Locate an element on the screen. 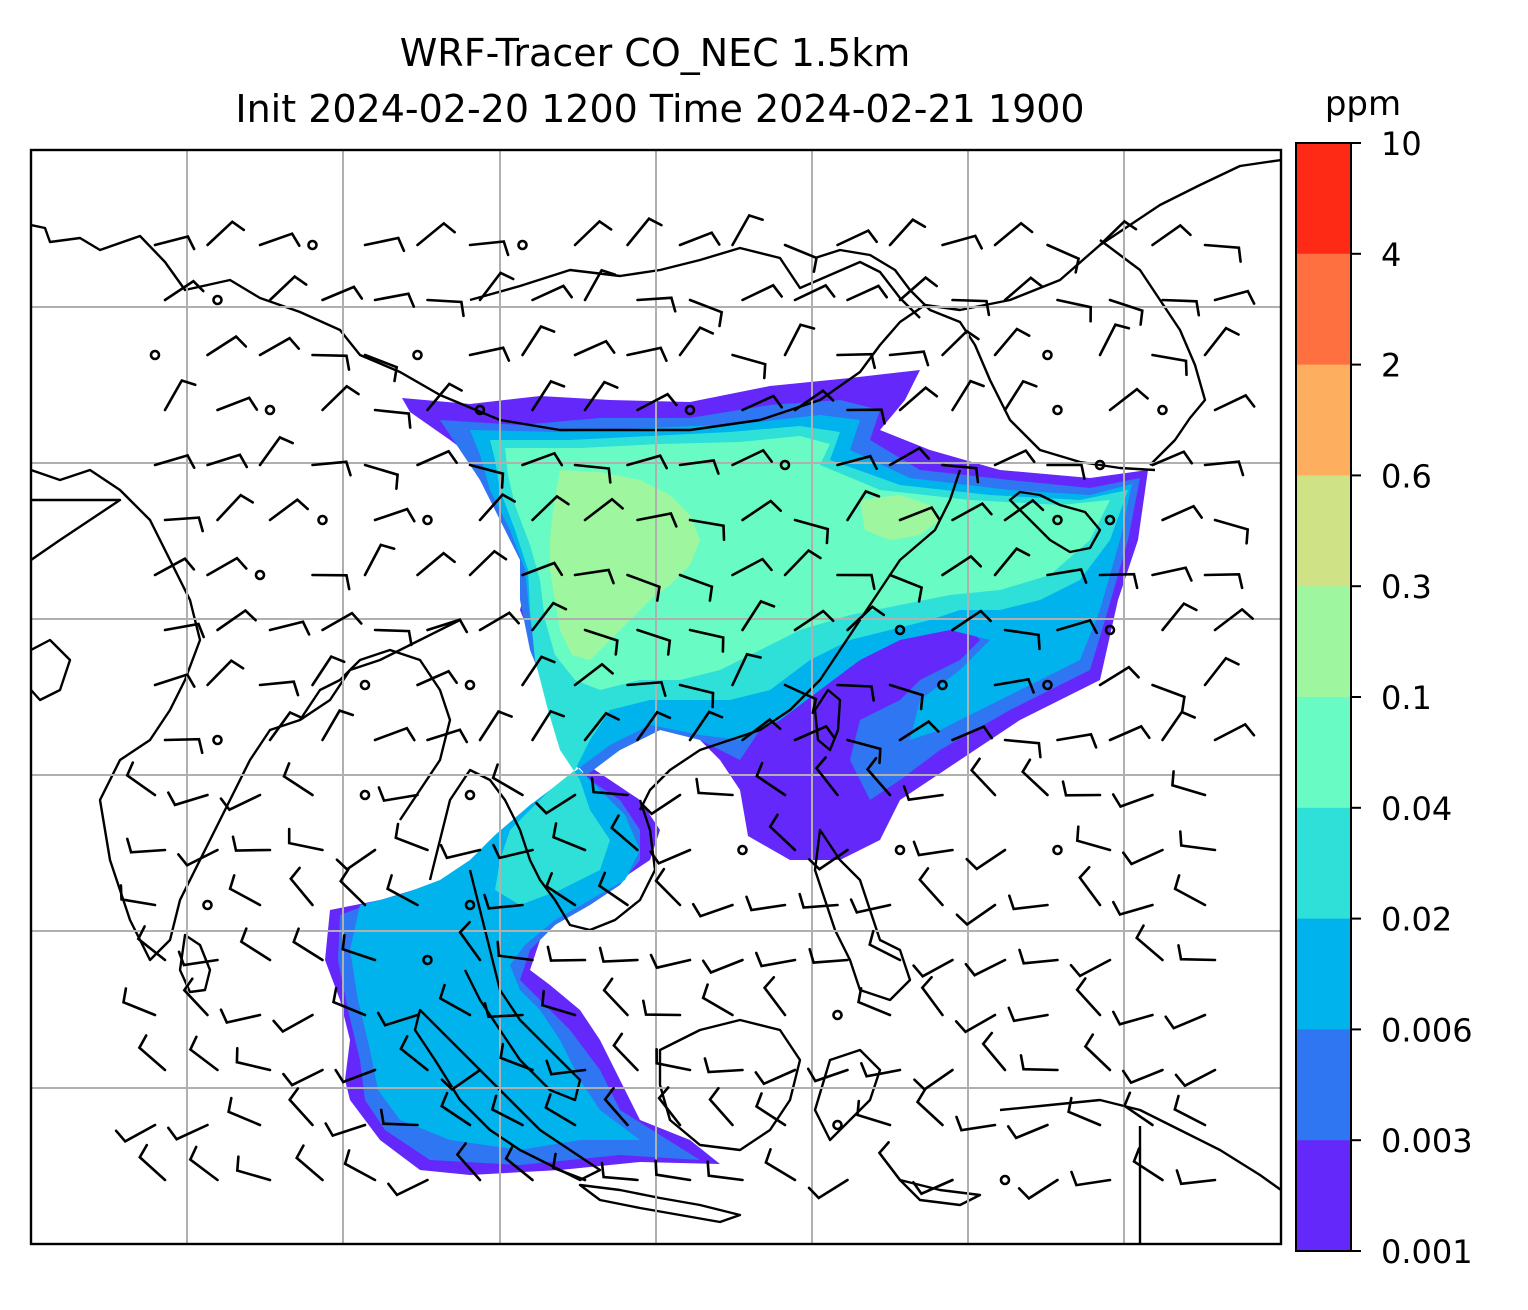 The image size is (1528, 1310). coastline-malay is located at coordinates (522, 985).